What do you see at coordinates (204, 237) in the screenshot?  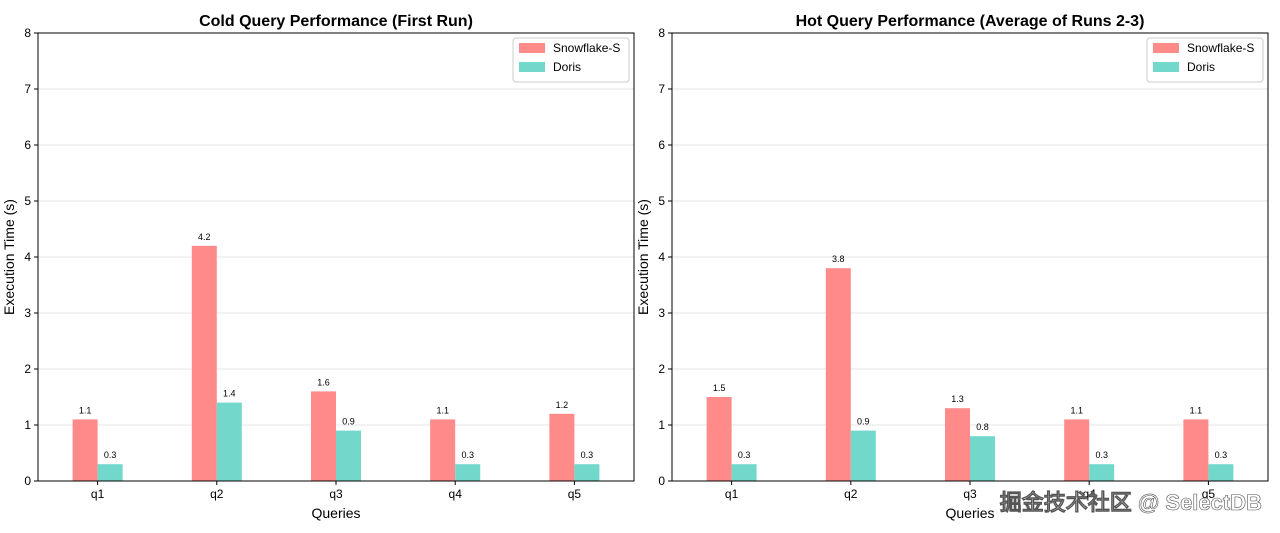 I see `bar-value-label: 4.2` at bounding box center [204, 237].